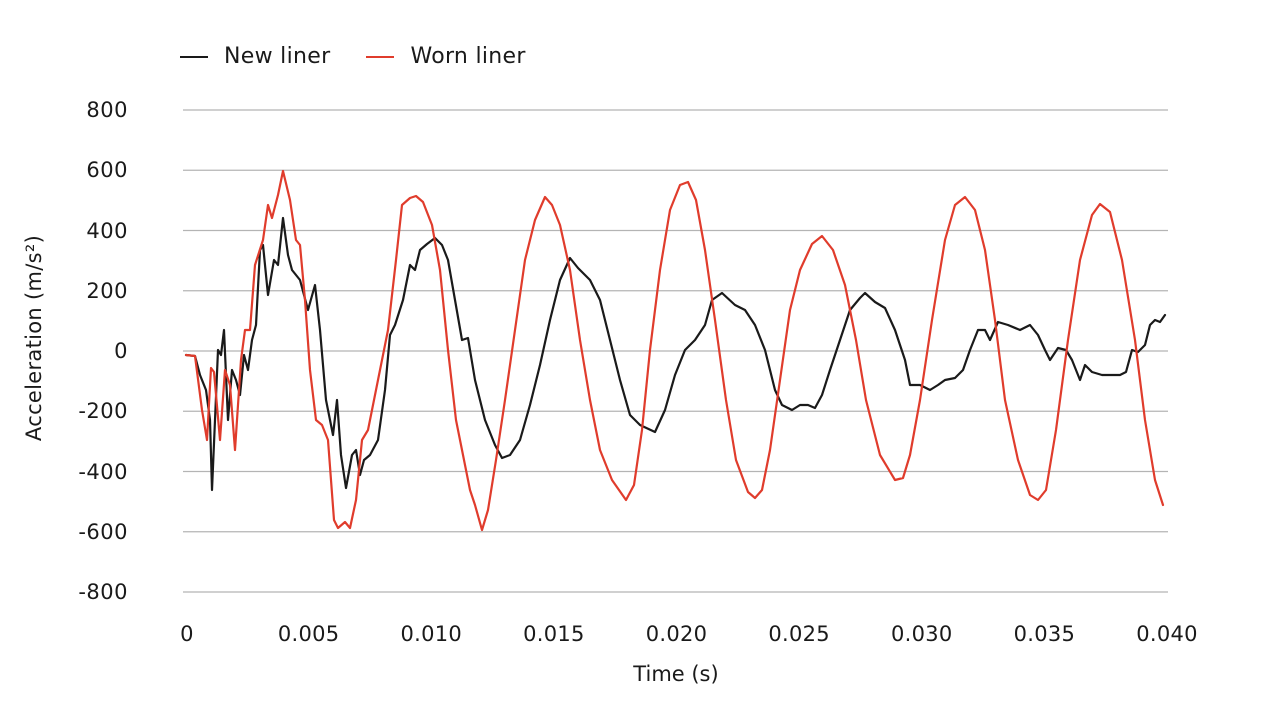 Image resolution: width=1280 pixels, height=720 pixels. I want to click on y-axis-label: Acceleration (m/s²), so click(34, 338).